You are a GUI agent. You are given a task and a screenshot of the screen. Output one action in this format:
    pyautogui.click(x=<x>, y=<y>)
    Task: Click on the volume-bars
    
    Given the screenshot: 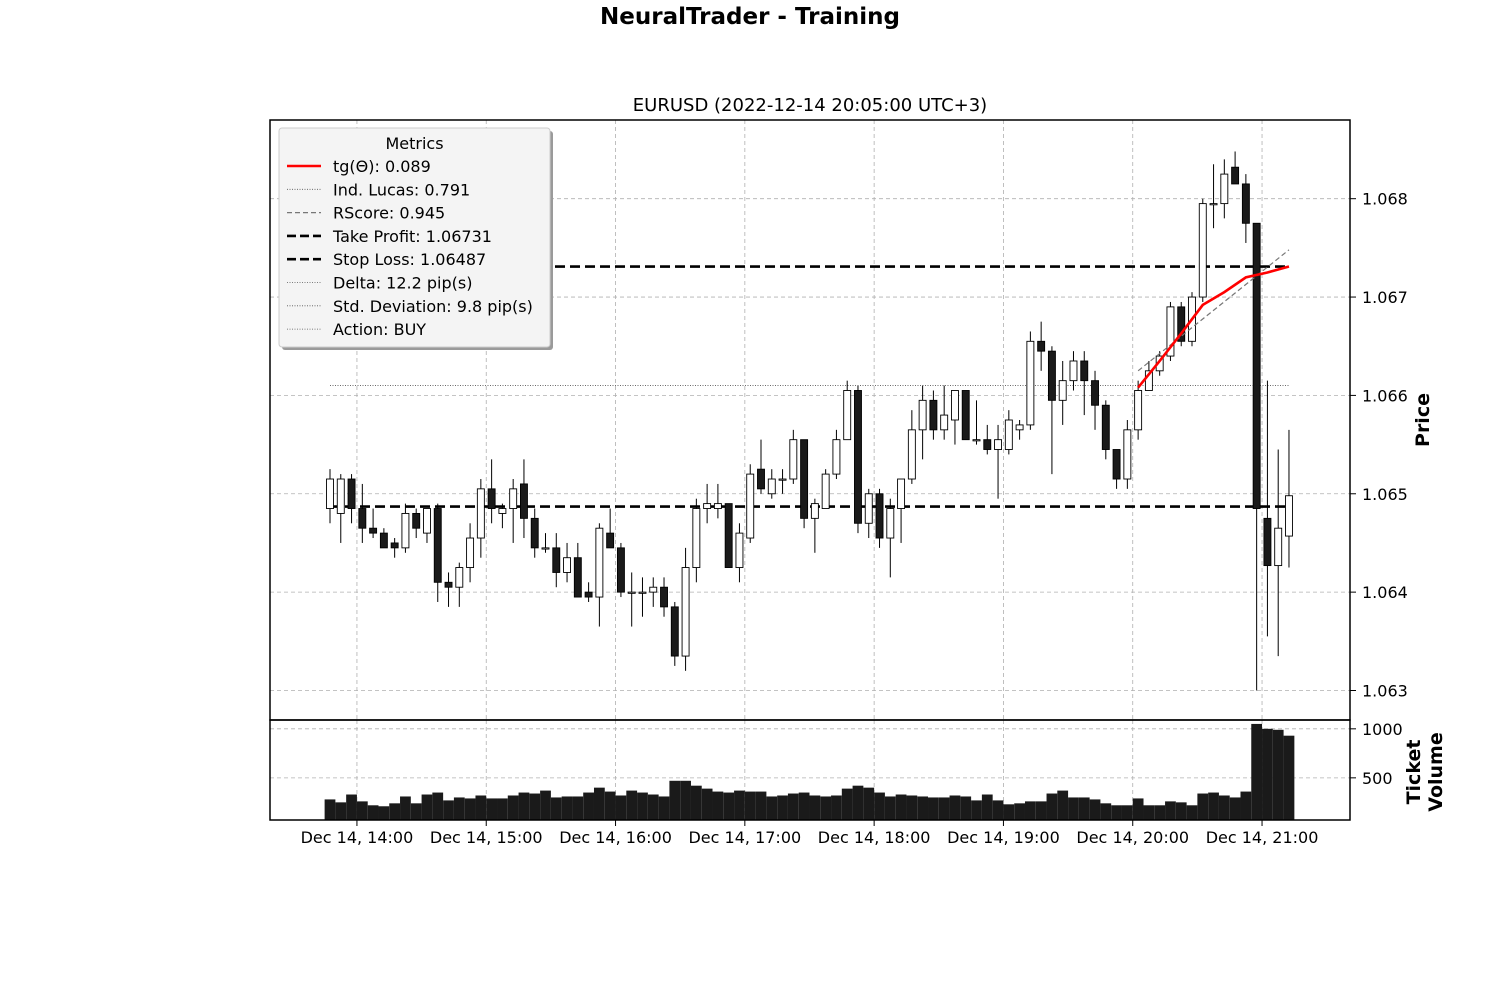 What is the action you would take?
    pyautogui.click(x=809, y=771)
    